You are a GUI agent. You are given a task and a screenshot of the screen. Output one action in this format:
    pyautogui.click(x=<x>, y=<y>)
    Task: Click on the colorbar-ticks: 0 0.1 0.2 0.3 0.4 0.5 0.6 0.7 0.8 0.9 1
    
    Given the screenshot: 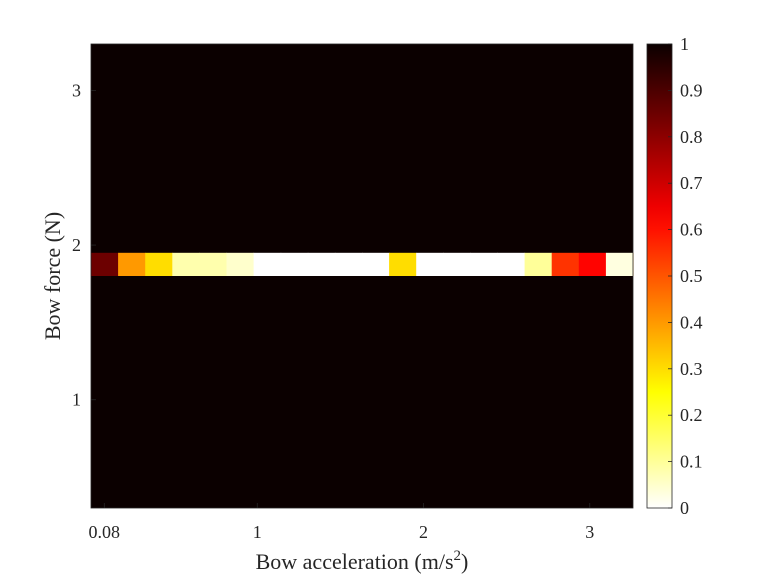 What is the action you would take?
    pyautogui.click(x=685, y=276)
    